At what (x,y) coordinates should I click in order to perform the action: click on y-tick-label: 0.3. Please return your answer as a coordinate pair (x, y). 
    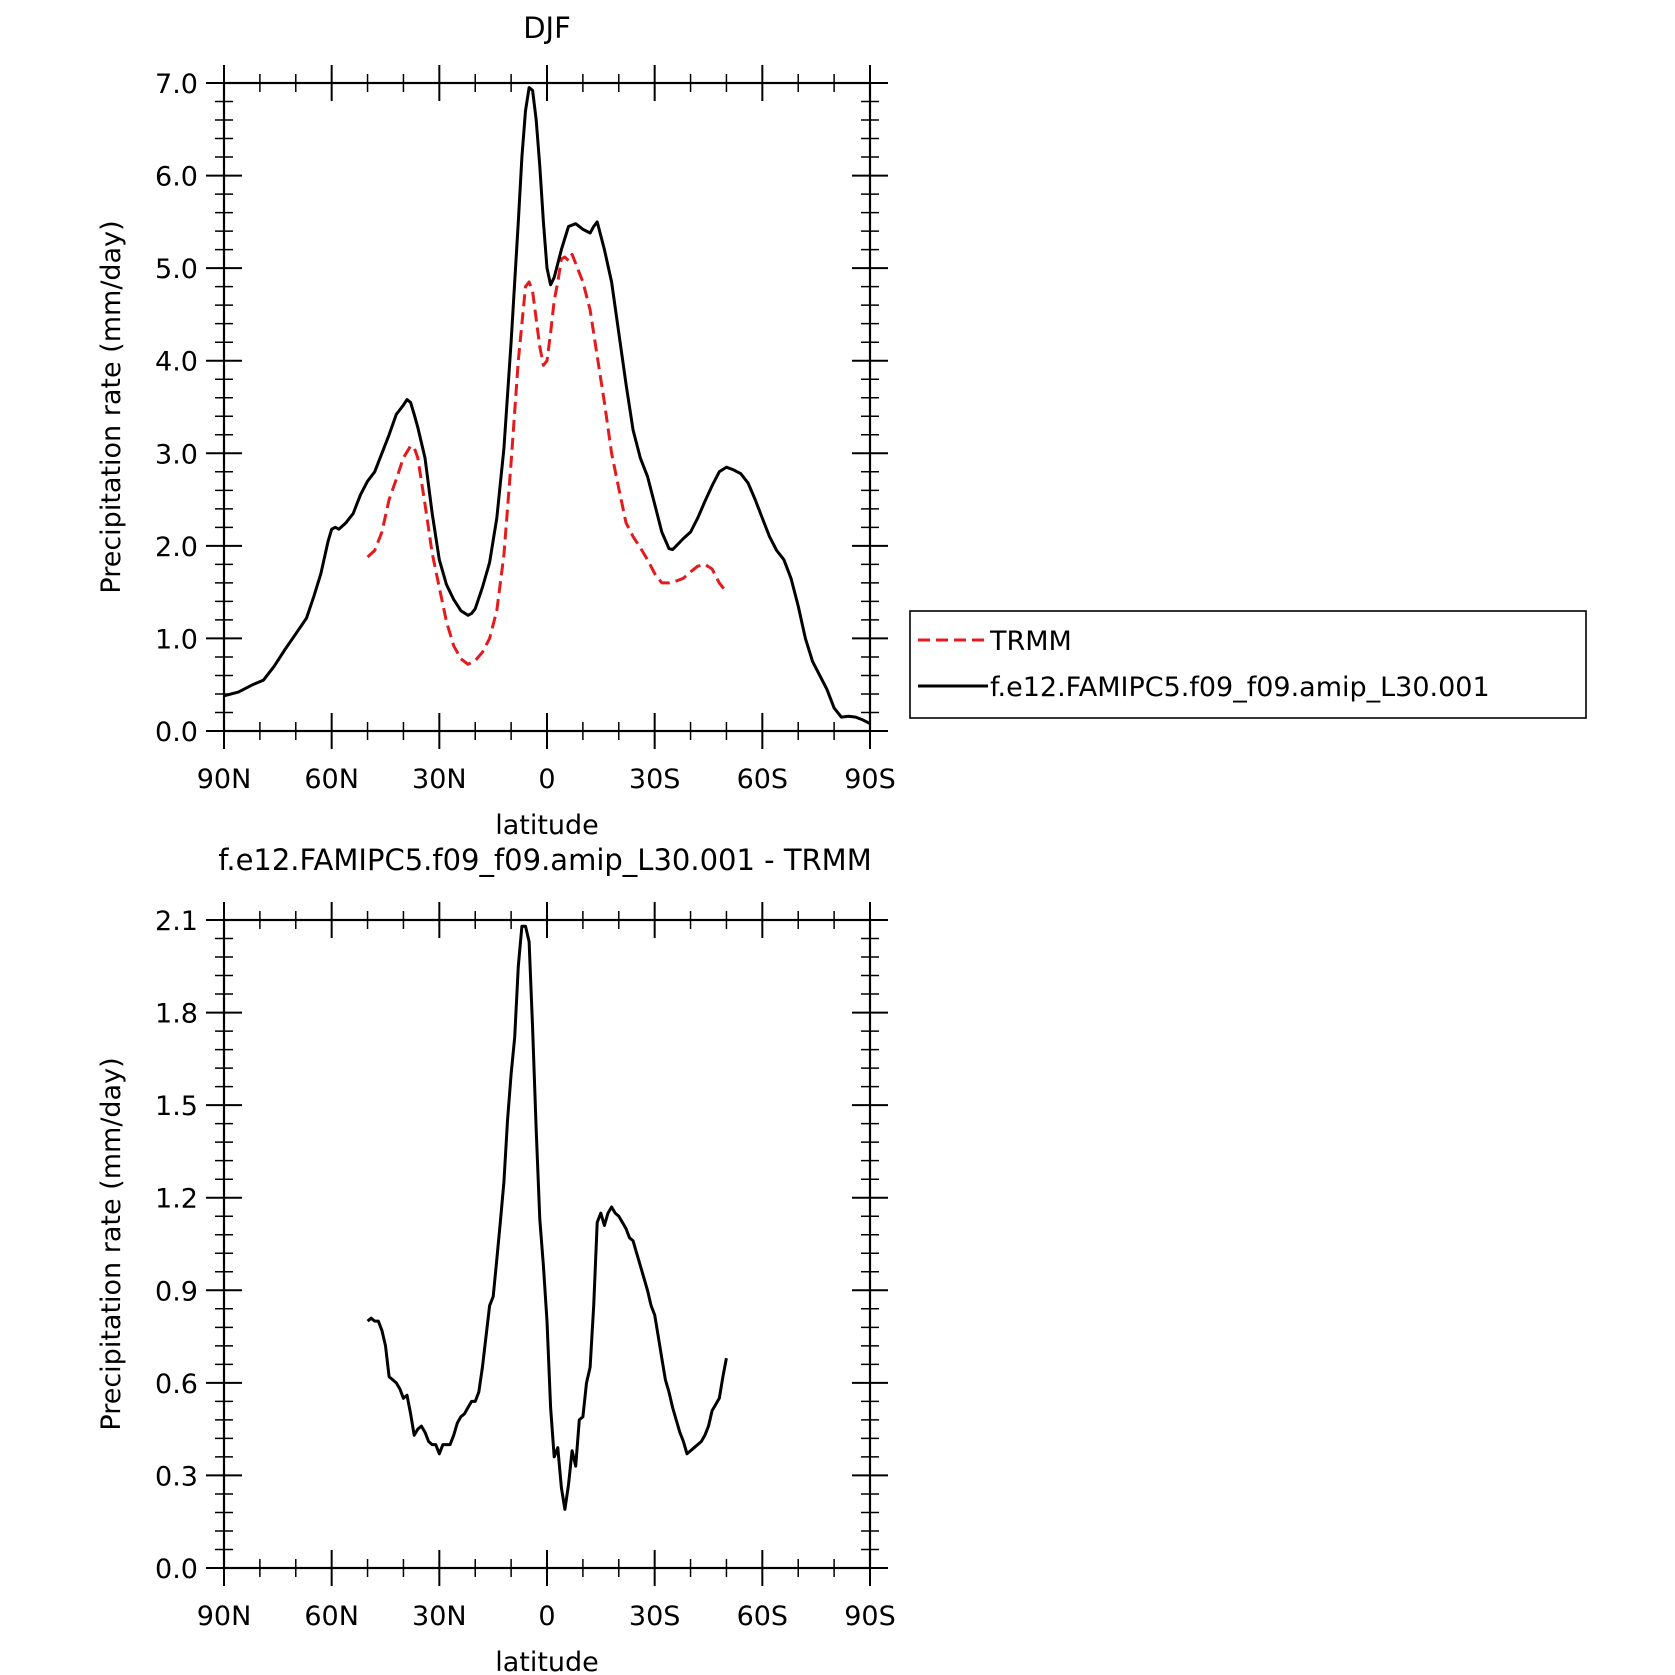
    Looking at the image, I should click on (176, 1476).